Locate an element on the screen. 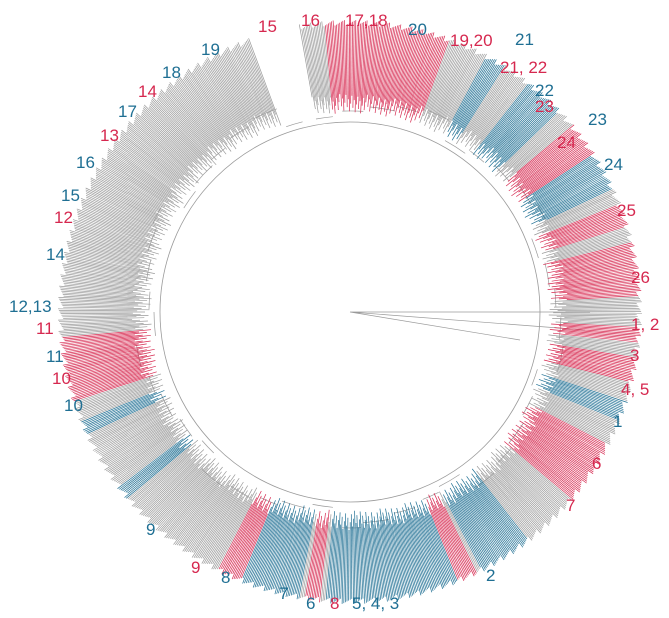  clade-label-blue-6: 6 is located at coordinates (310, 603).